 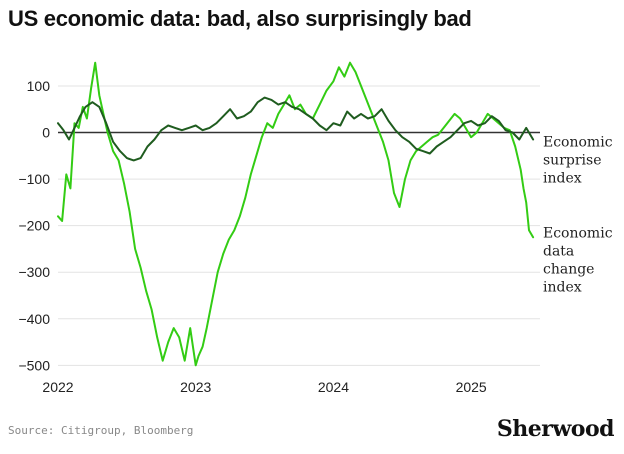 I want to click on x-tick-label: 2024, so click(x=333, y=387).